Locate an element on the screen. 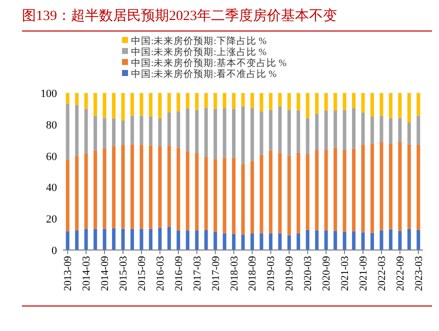 This screenshot has width=439, height=331. x-tick-label: 2016-03 is located at coordinates (160, 273).